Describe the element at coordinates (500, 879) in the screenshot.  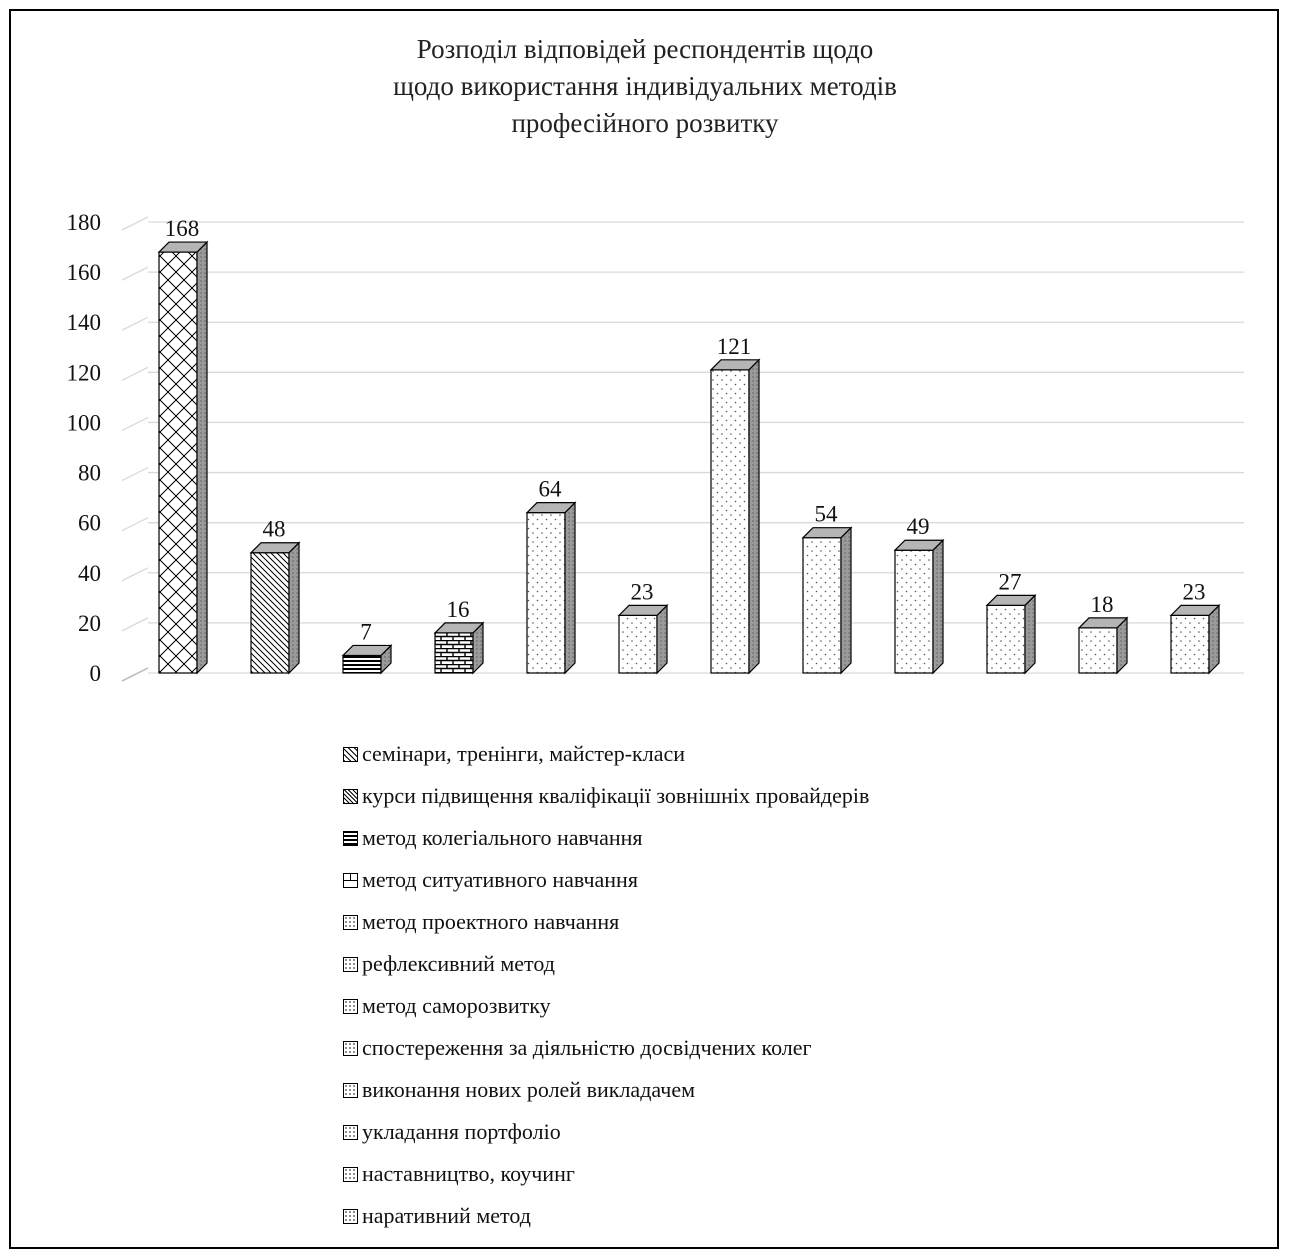
I see `legend-label: метод ситуативного навчання` at that location.